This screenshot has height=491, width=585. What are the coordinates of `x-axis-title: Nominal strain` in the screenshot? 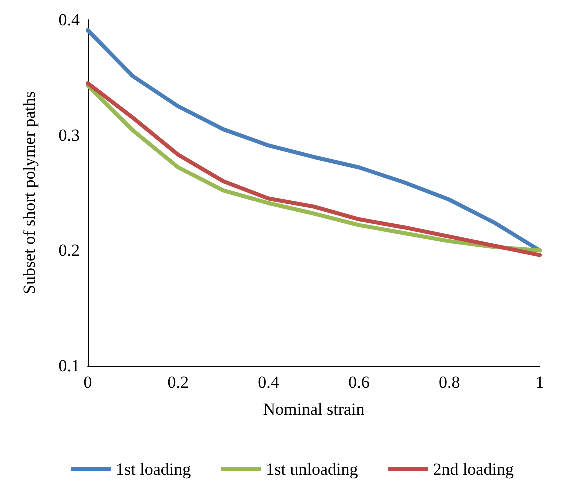 It's located at (314, 409).